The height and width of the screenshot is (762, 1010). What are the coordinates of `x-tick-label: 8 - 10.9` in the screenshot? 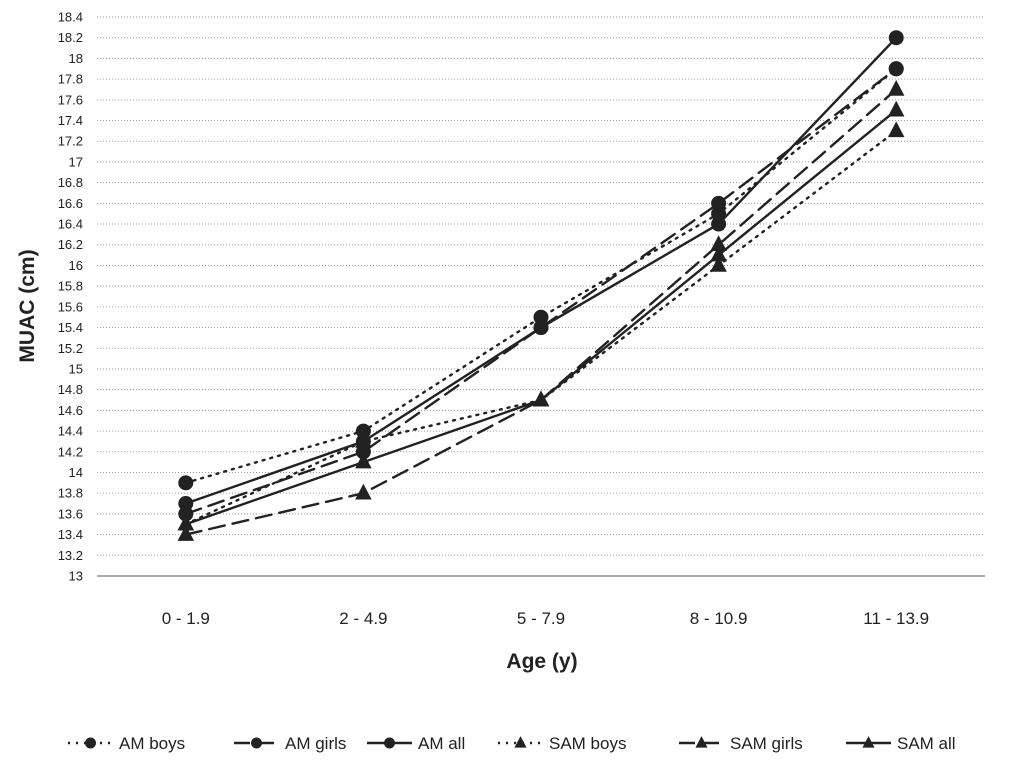 It's located at (719, 618).